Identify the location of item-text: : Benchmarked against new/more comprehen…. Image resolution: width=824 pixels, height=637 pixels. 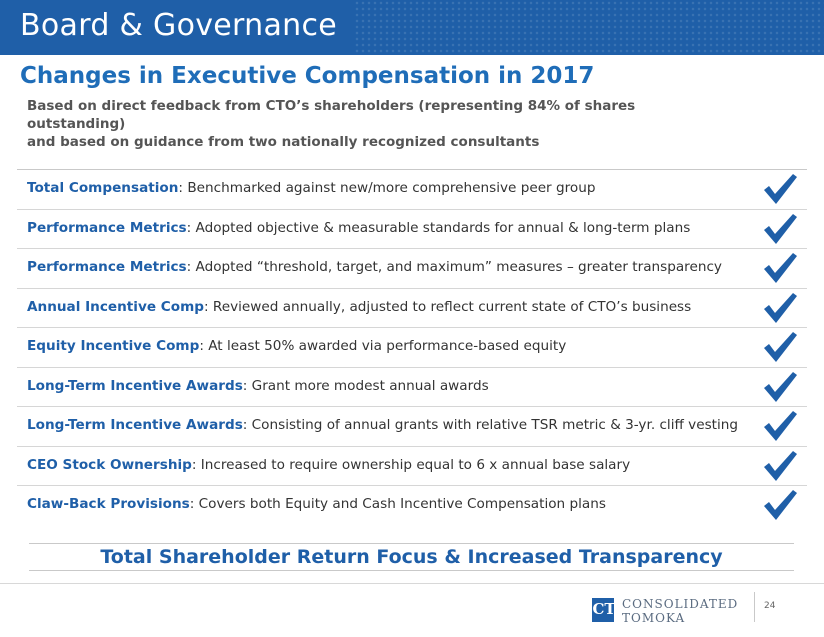
(387, 188).